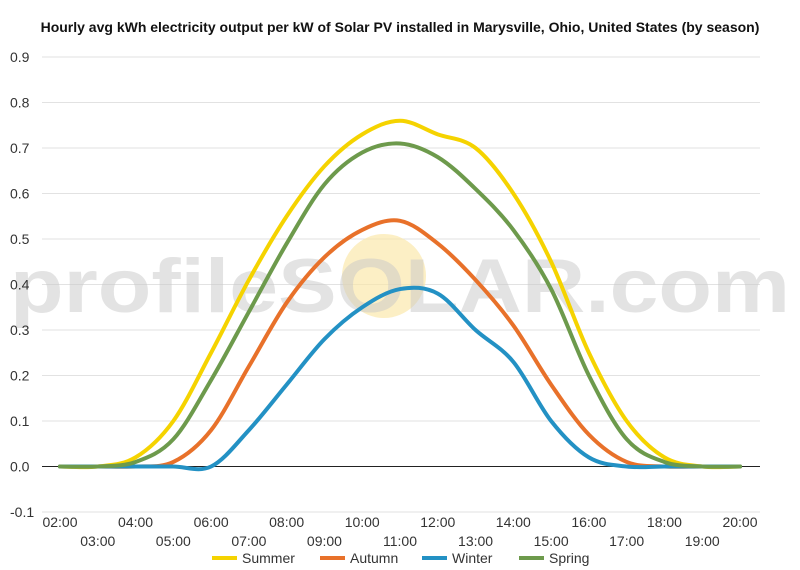 The width and height of the screenshot is (800, 570). Describe the element at coordinates (20, 376) in the screenshot. I see `y-tick-label: 0.2` at that location.